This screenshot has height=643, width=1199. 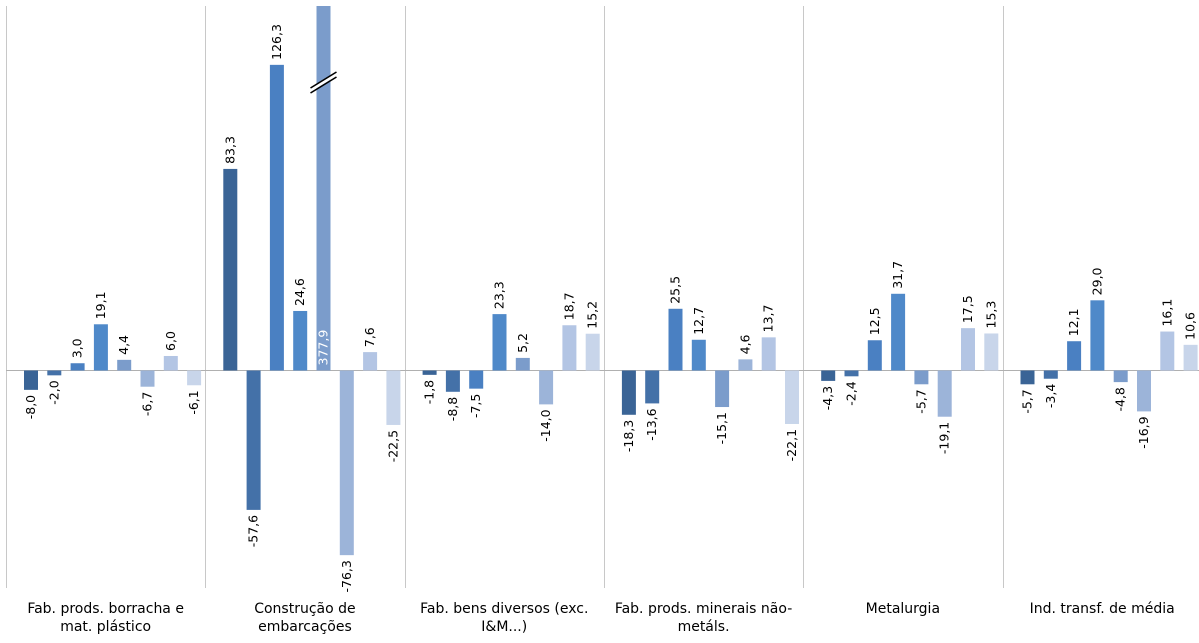 I want to click on value-label: -76,3, so click(x=346, y=576).